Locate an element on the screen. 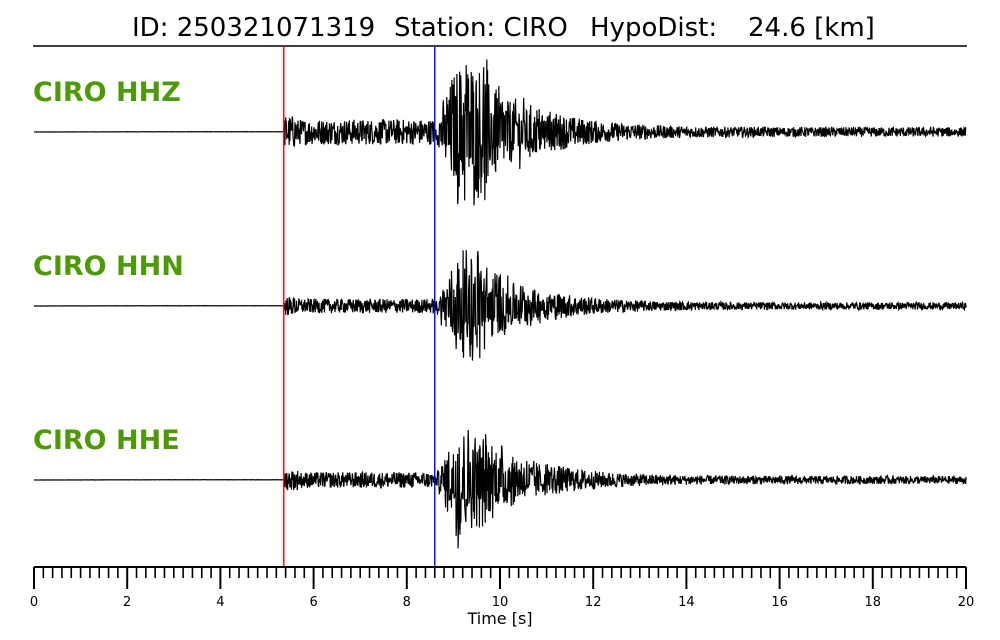  channel-label: CIRO HHN is located at coordinates (108, 266).